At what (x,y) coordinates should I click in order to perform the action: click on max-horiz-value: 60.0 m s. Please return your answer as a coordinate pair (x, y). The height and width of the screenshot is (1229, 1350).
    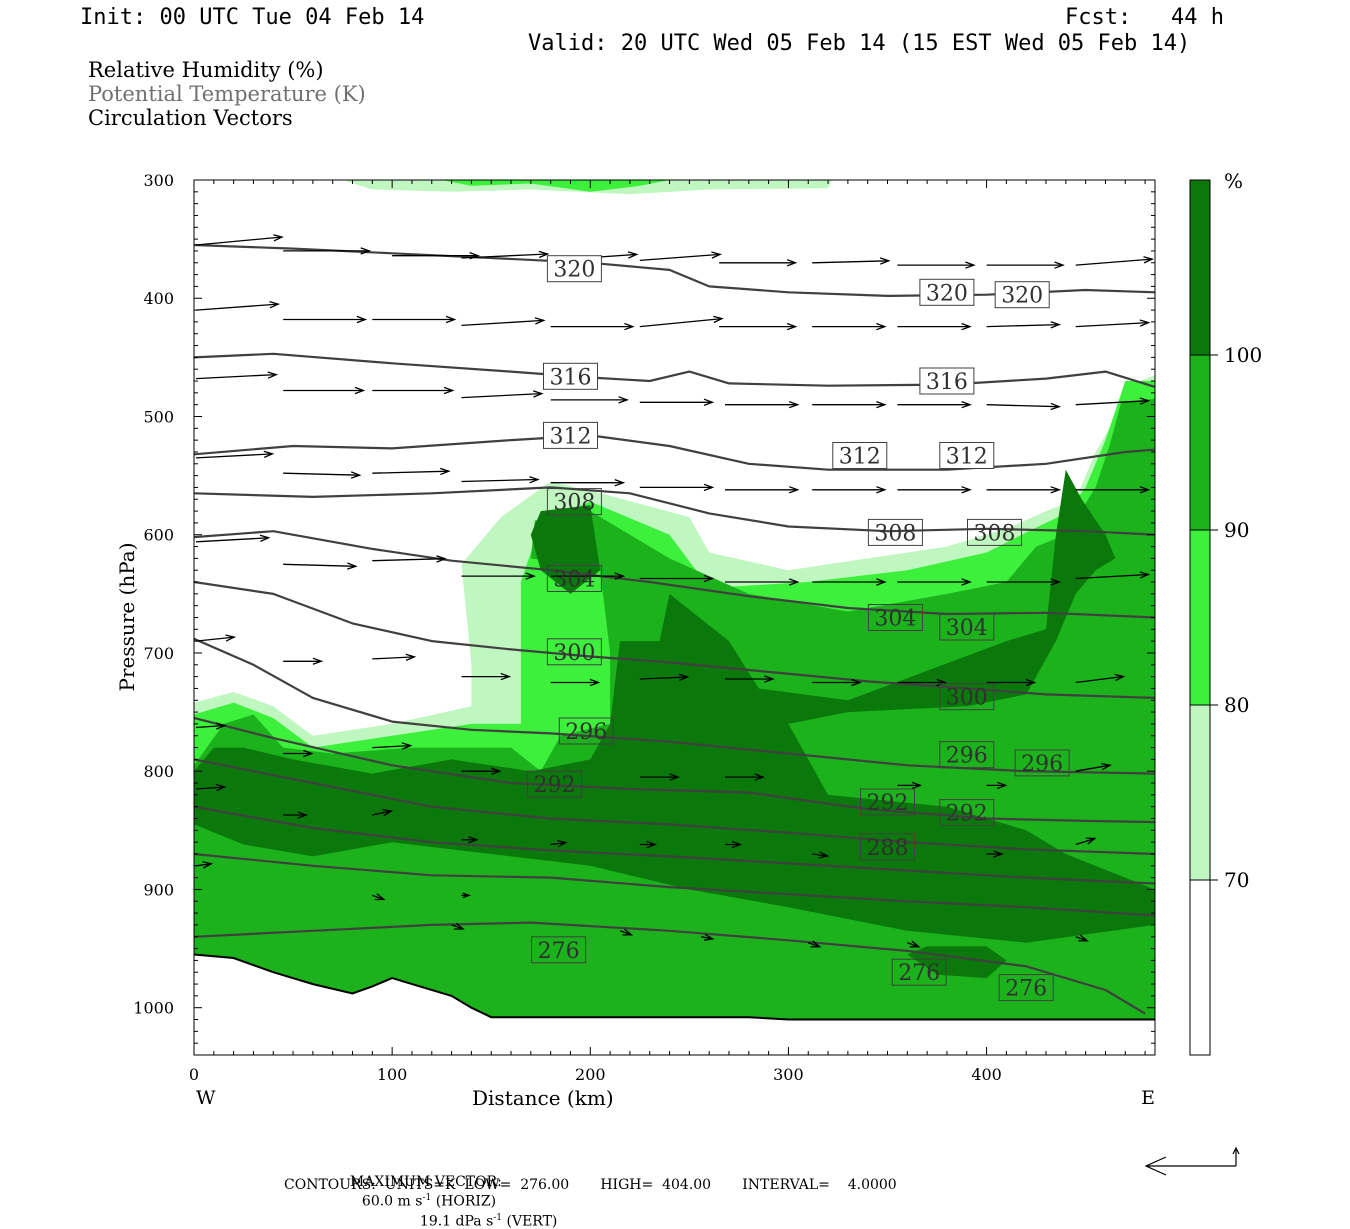
    Looking at the image, I should click on (392, 1201).